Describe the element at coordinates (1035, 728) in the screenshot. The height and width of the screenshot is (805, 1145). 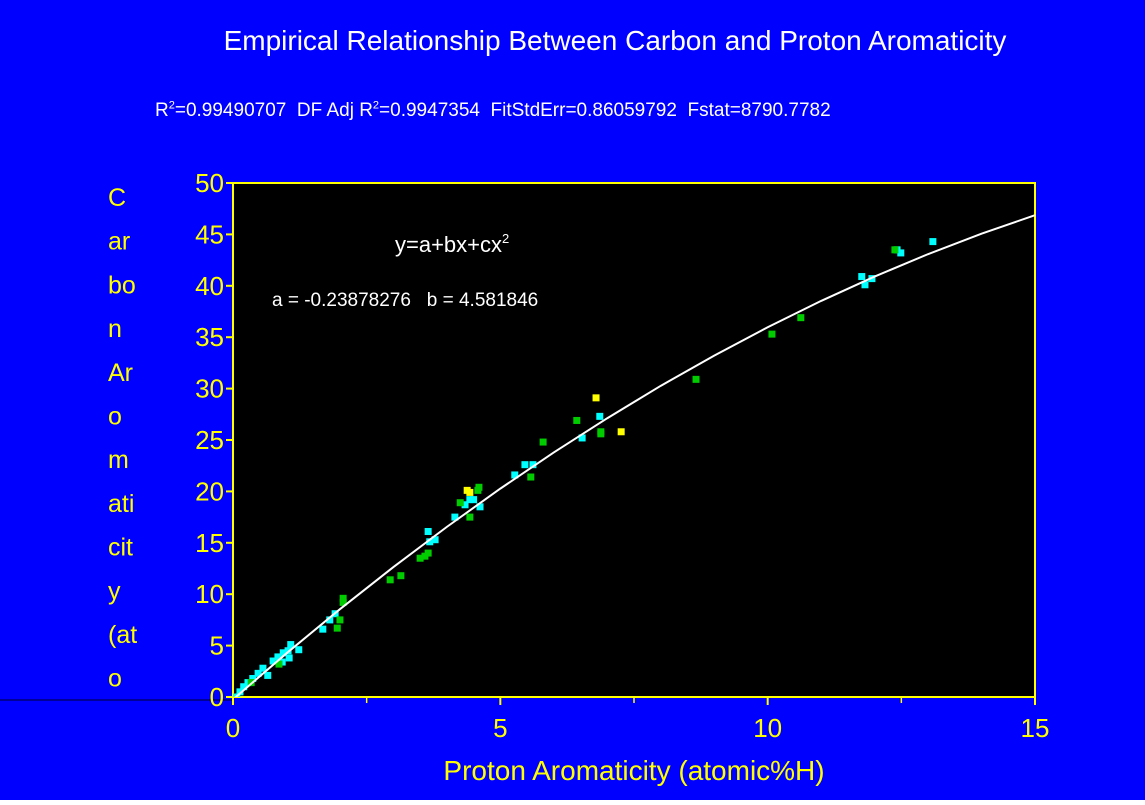
I see `x-tick-label: 15` at that location.